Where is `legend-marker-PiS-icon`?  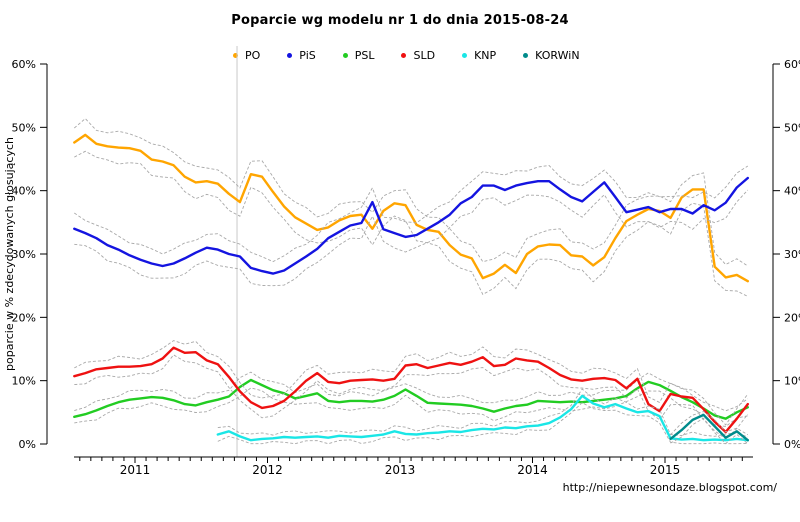 legend-marker-PiS-icon is located at coordinates (290, 55).